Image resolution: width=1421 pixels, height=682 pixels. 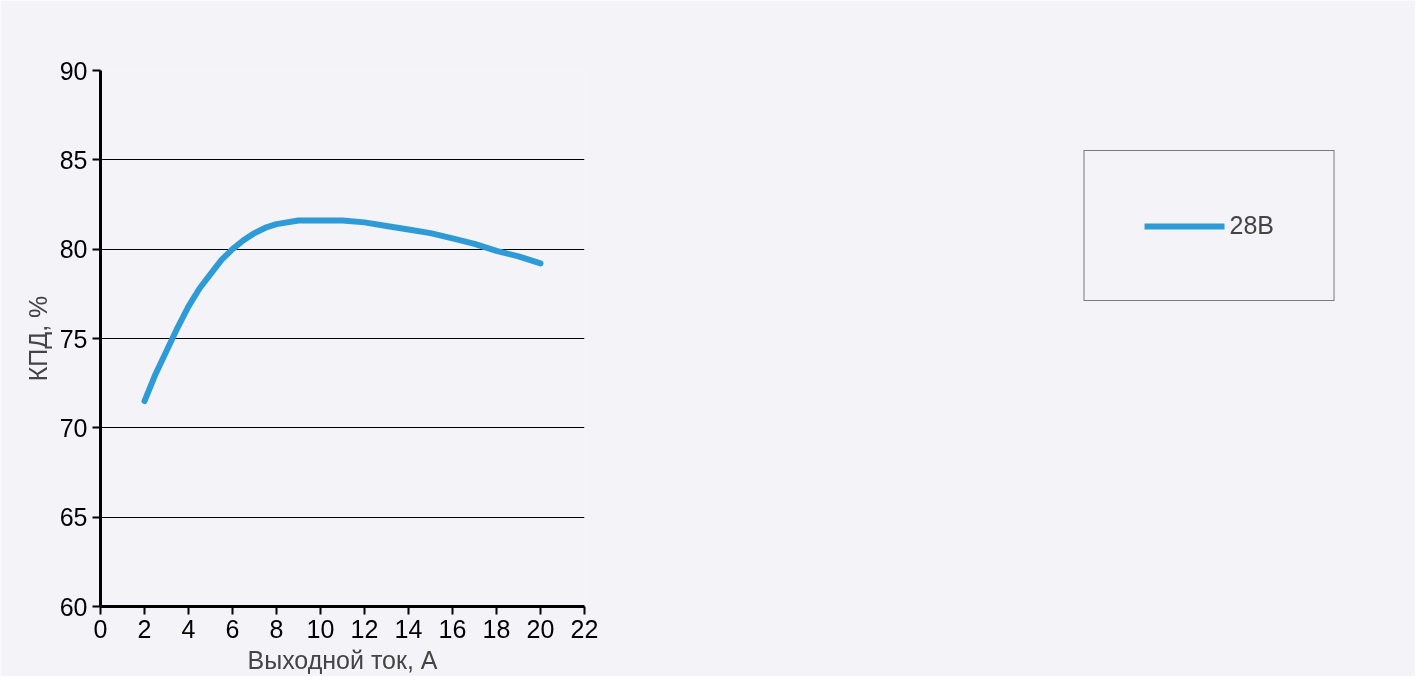 I want to click on x-tick-label: 4, so click(x=188, y=628).